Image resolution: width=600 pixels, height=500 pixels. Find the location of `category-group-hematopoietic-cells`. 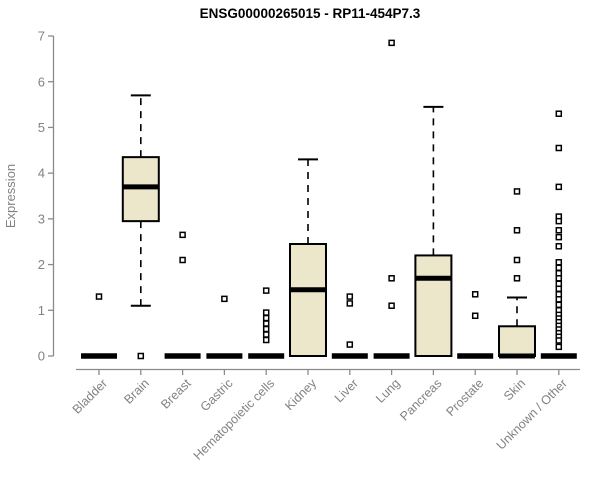

category-group-hematopoietic-cells is located at coordinates (266, 323).